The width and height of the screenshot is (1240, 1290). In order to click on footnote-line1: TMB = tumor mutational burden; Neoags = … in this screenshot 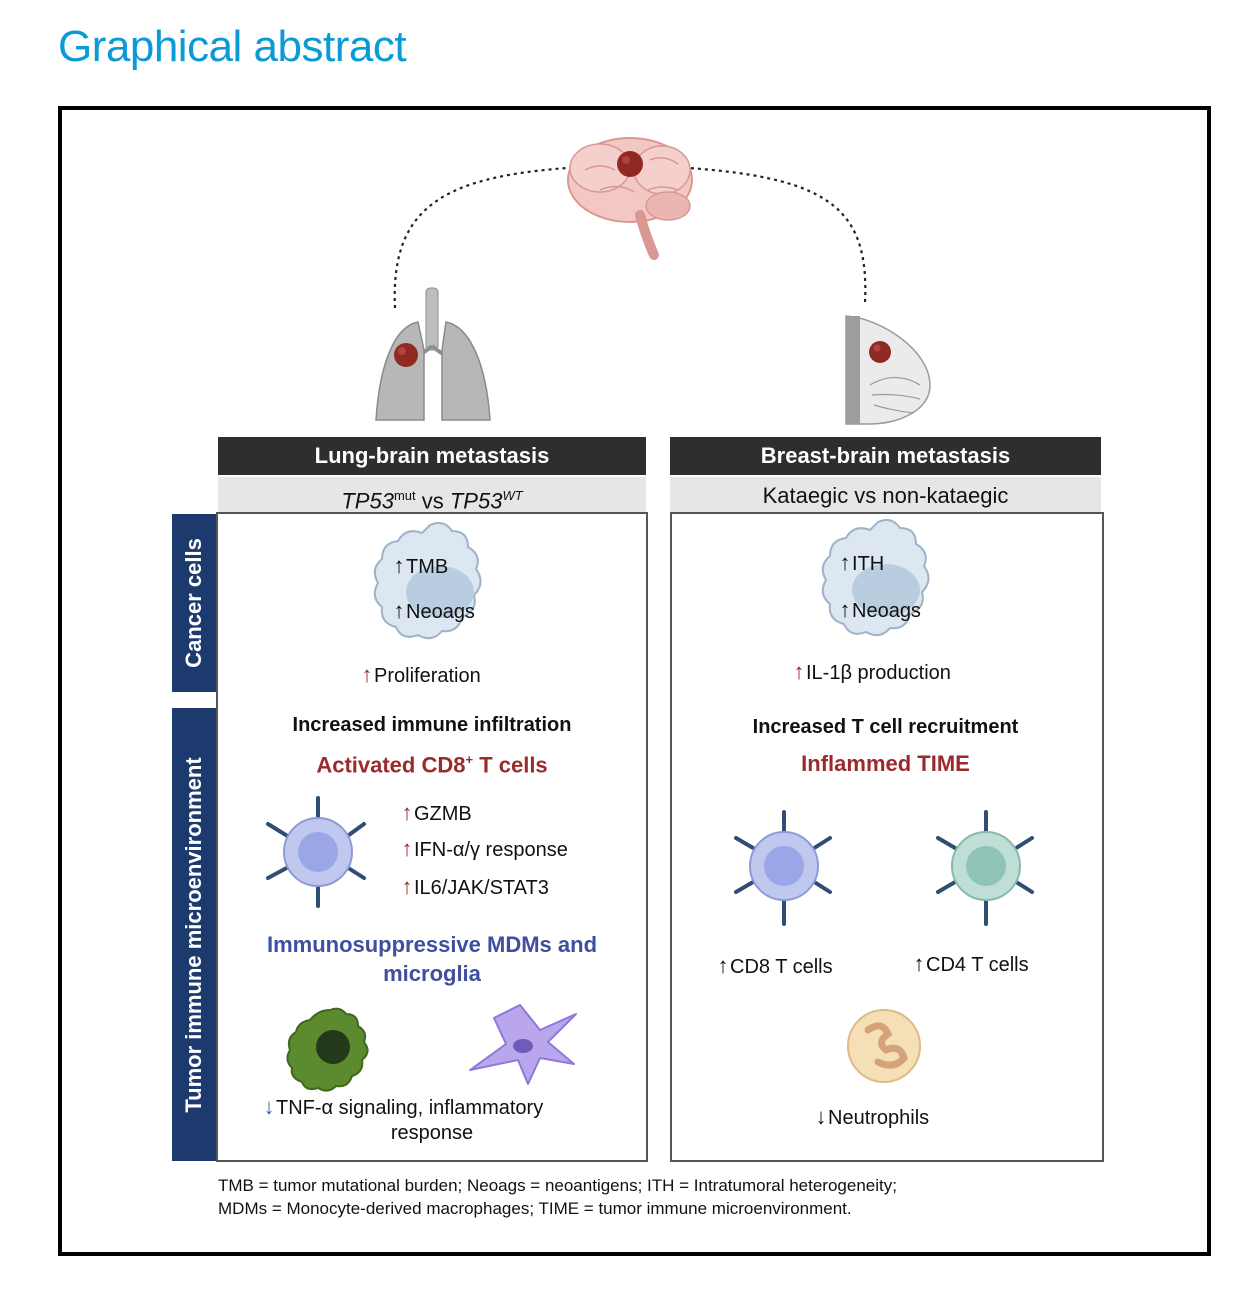, I will do `click(557, 1185)`.